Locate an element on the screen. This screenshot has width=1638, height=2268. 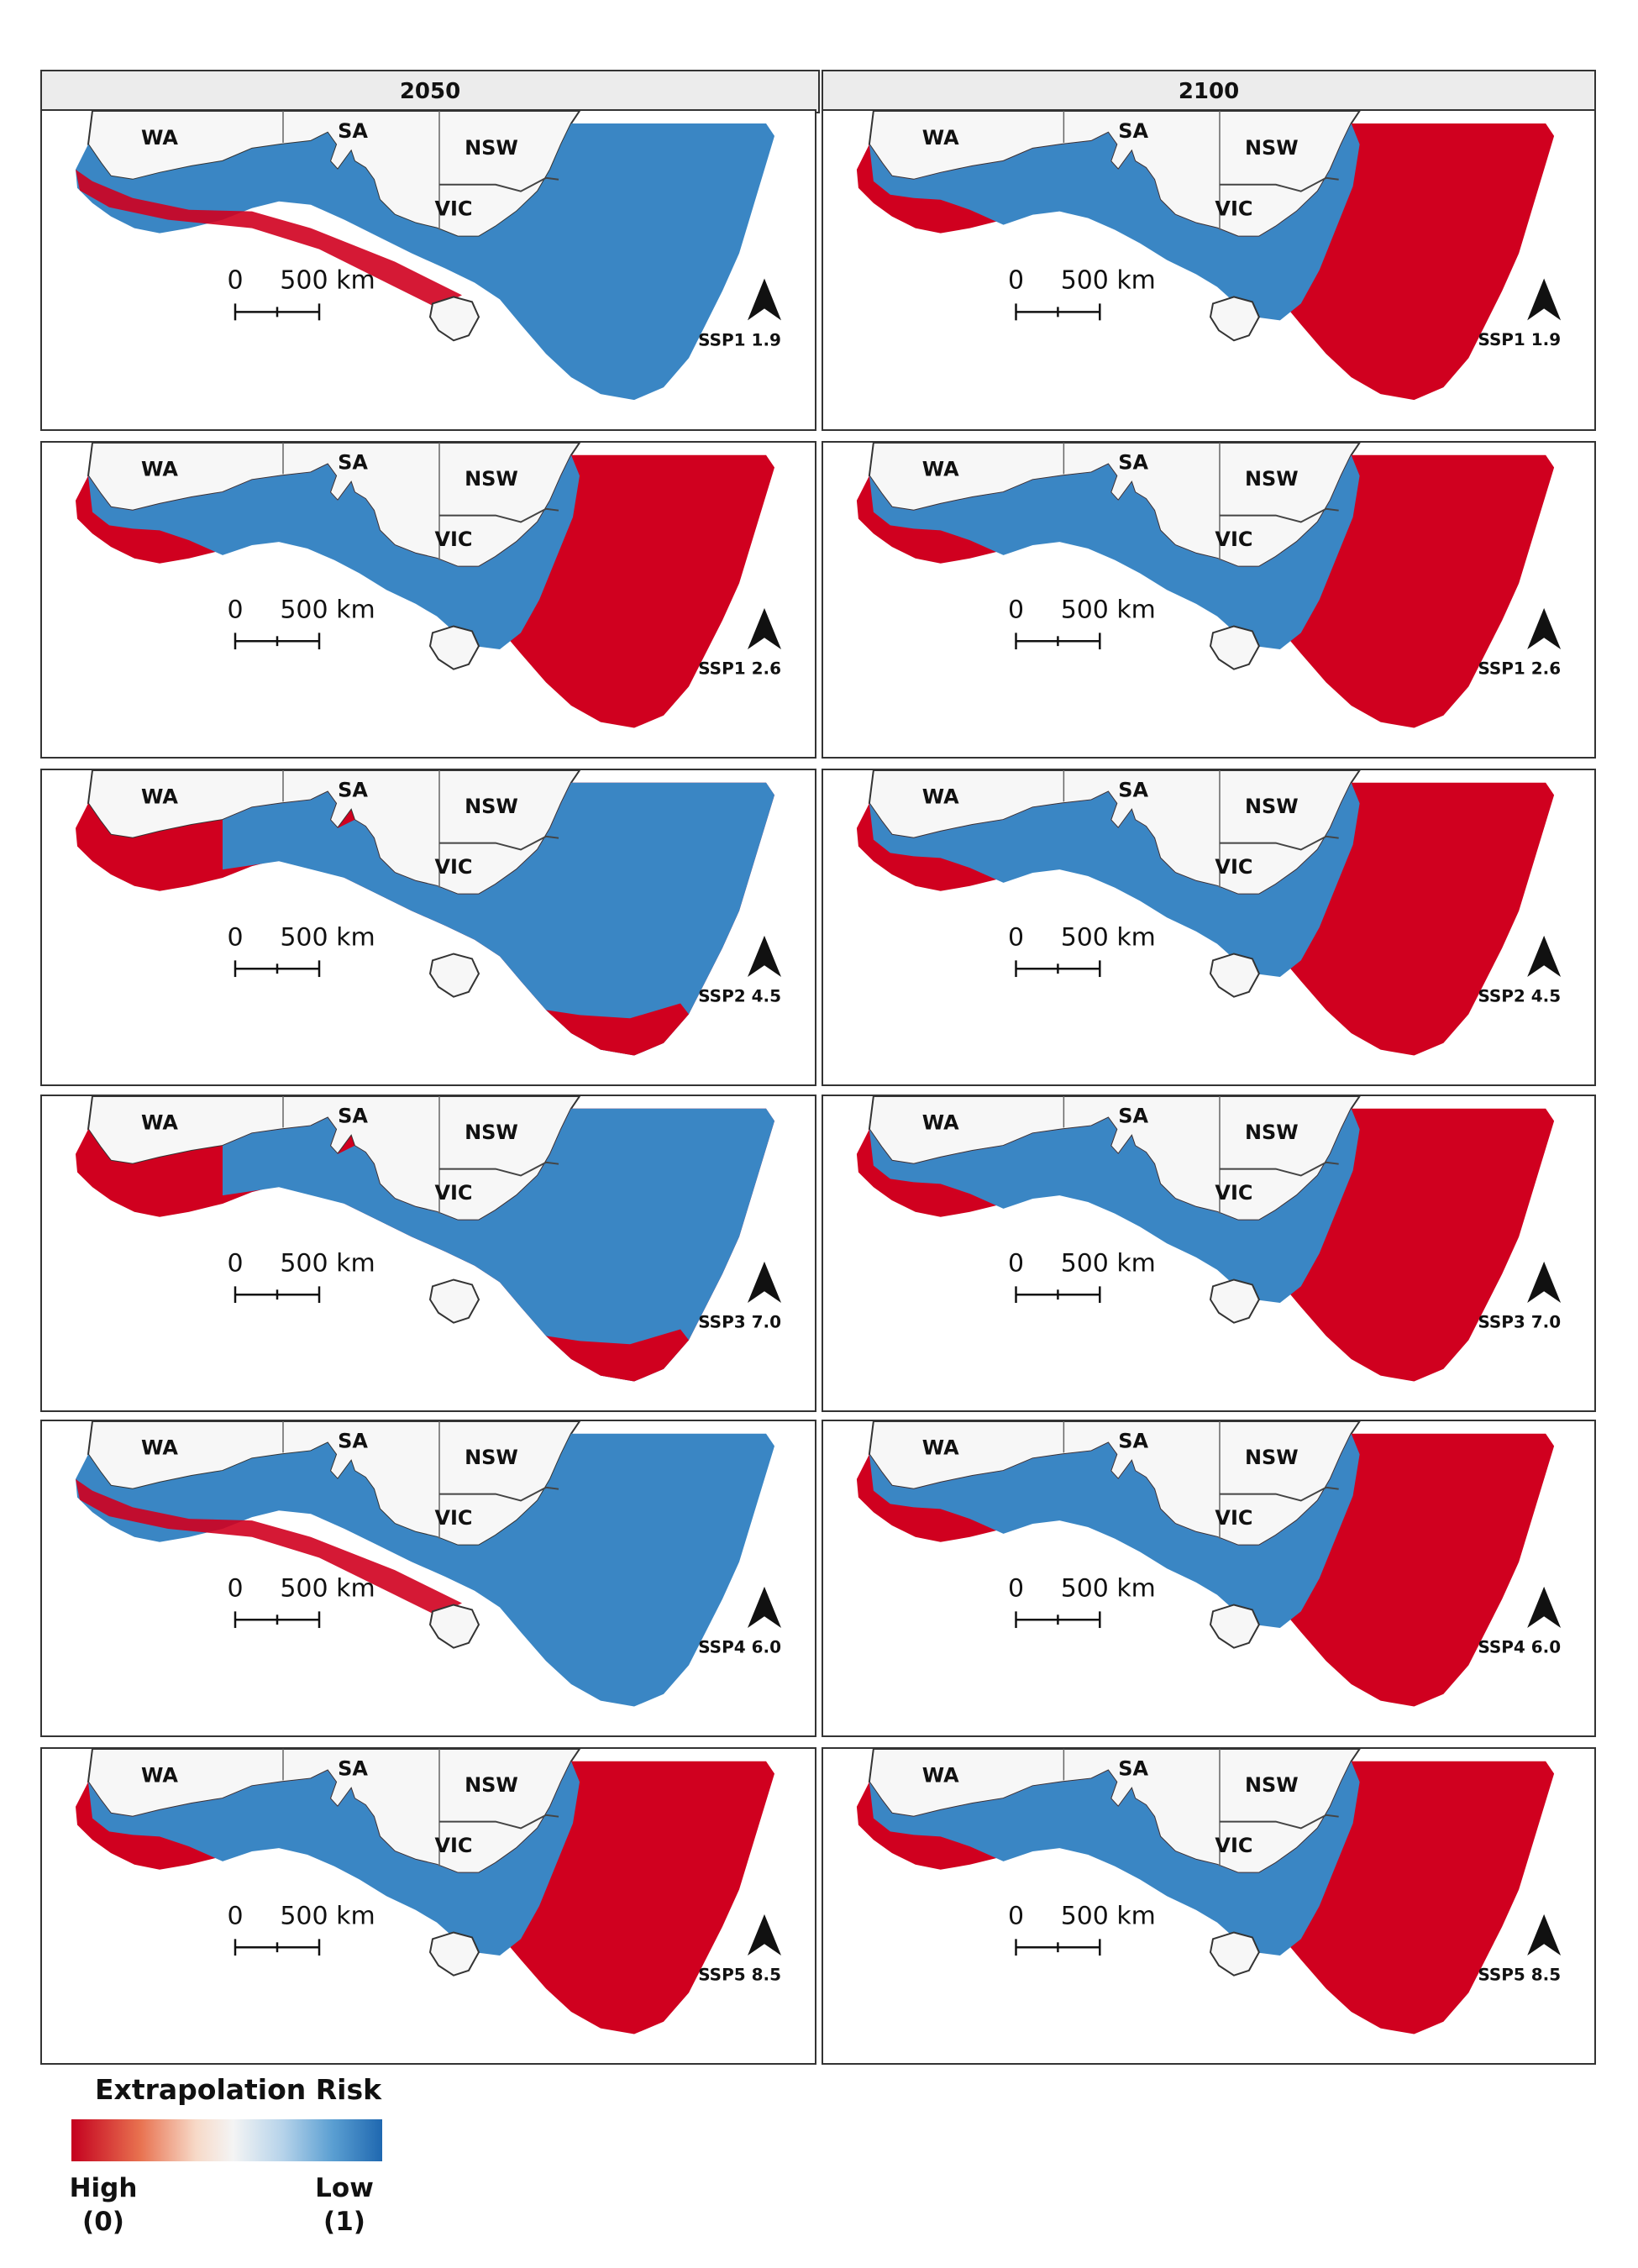
column-header-2050-label: 2050 is located at coordinates (430, 91).